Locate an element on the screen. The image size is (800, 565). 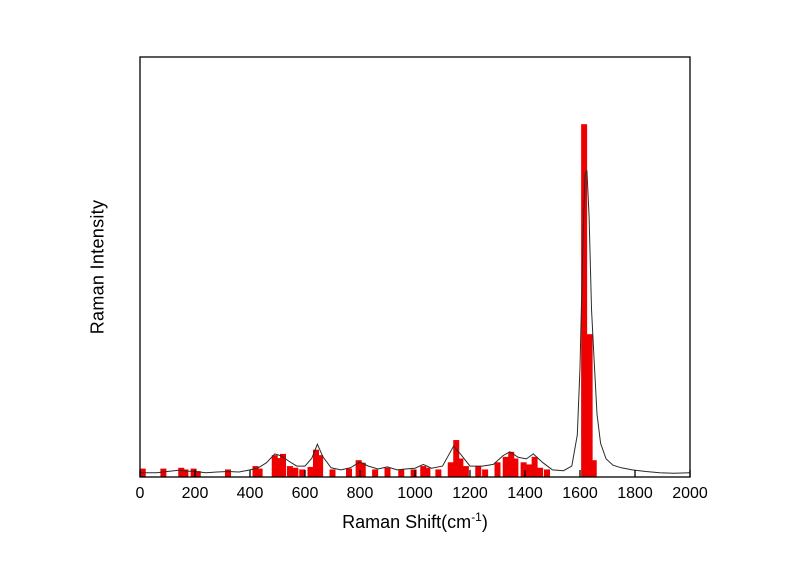
y-axis-label: Raman Intensity is located at coordinates (98, 267).